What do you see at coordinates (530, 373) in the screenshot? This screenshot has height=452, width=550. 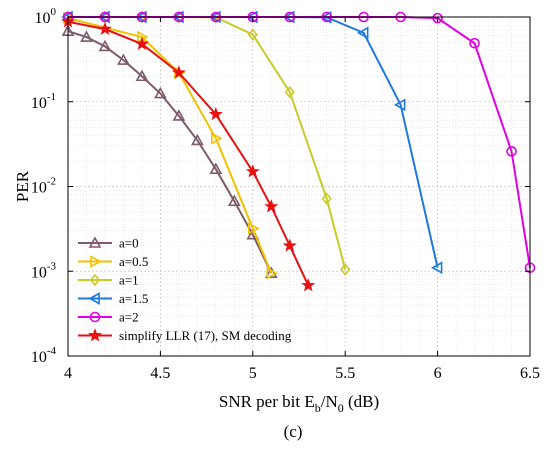 I see `x-tick-label: 6.5` at bounding box center [530, 373].